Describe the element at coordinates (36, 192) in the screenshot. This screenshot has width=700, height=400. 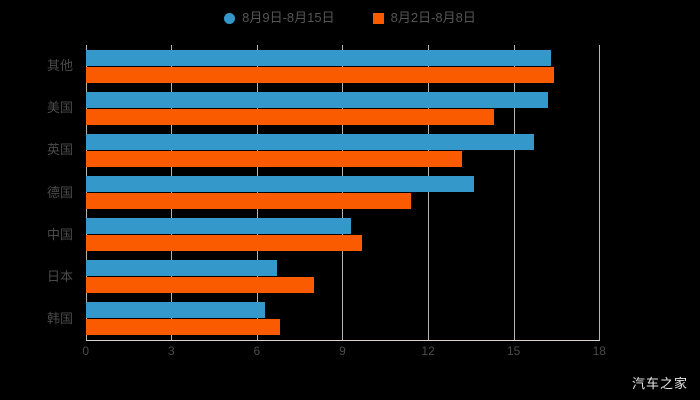
I see `y-axis-category-labels: 其他美国英国德国中国日本韩国` at that location.